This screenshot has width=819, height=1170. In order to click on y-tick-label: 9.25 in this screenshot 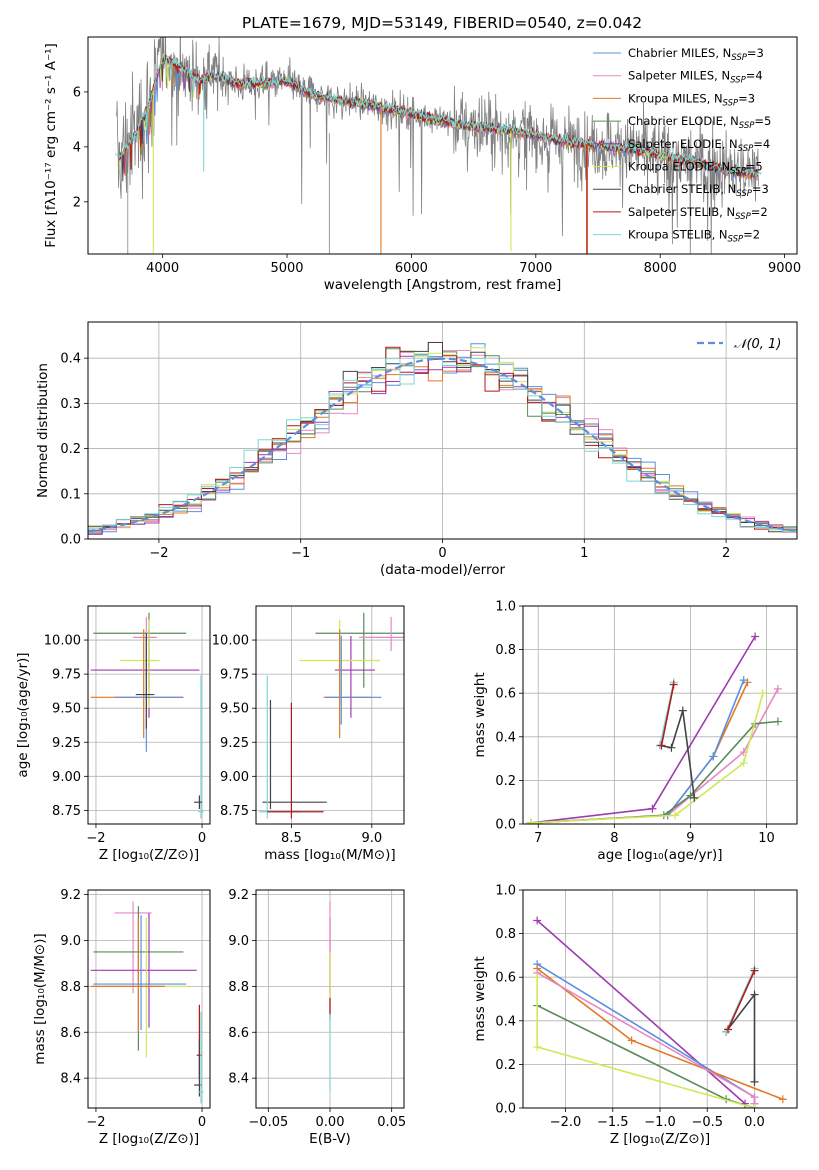, I will do `click(234, 743)`.